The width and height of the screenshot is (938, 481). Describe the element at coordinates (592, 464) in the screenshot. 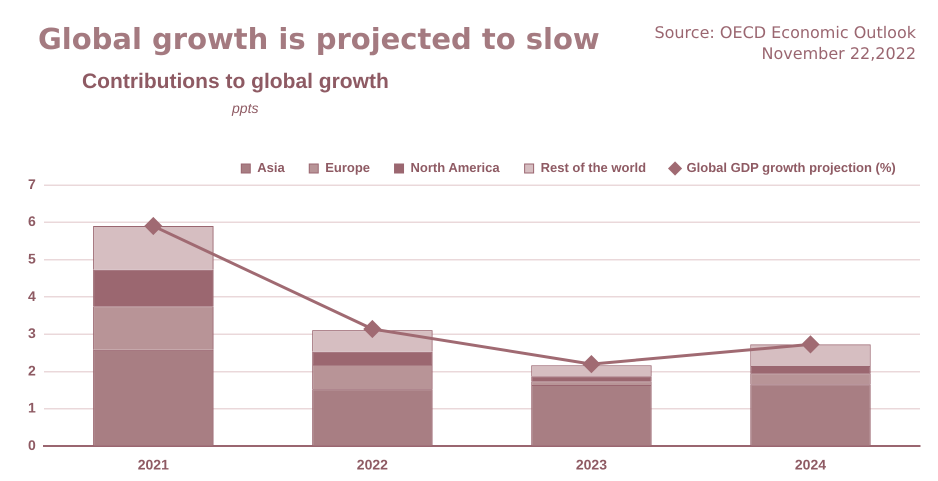

I see `x-tick-label: 2023` at that location.